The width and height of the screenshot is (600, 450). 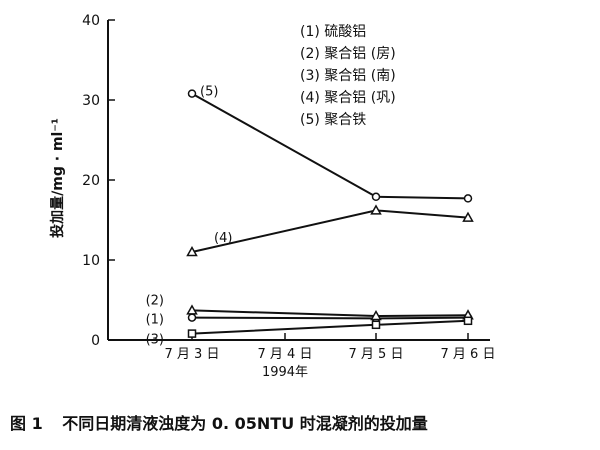 I want to click on y-axis-label: 投加量/mg · ml⁻¹, so click(x=58, y=178).